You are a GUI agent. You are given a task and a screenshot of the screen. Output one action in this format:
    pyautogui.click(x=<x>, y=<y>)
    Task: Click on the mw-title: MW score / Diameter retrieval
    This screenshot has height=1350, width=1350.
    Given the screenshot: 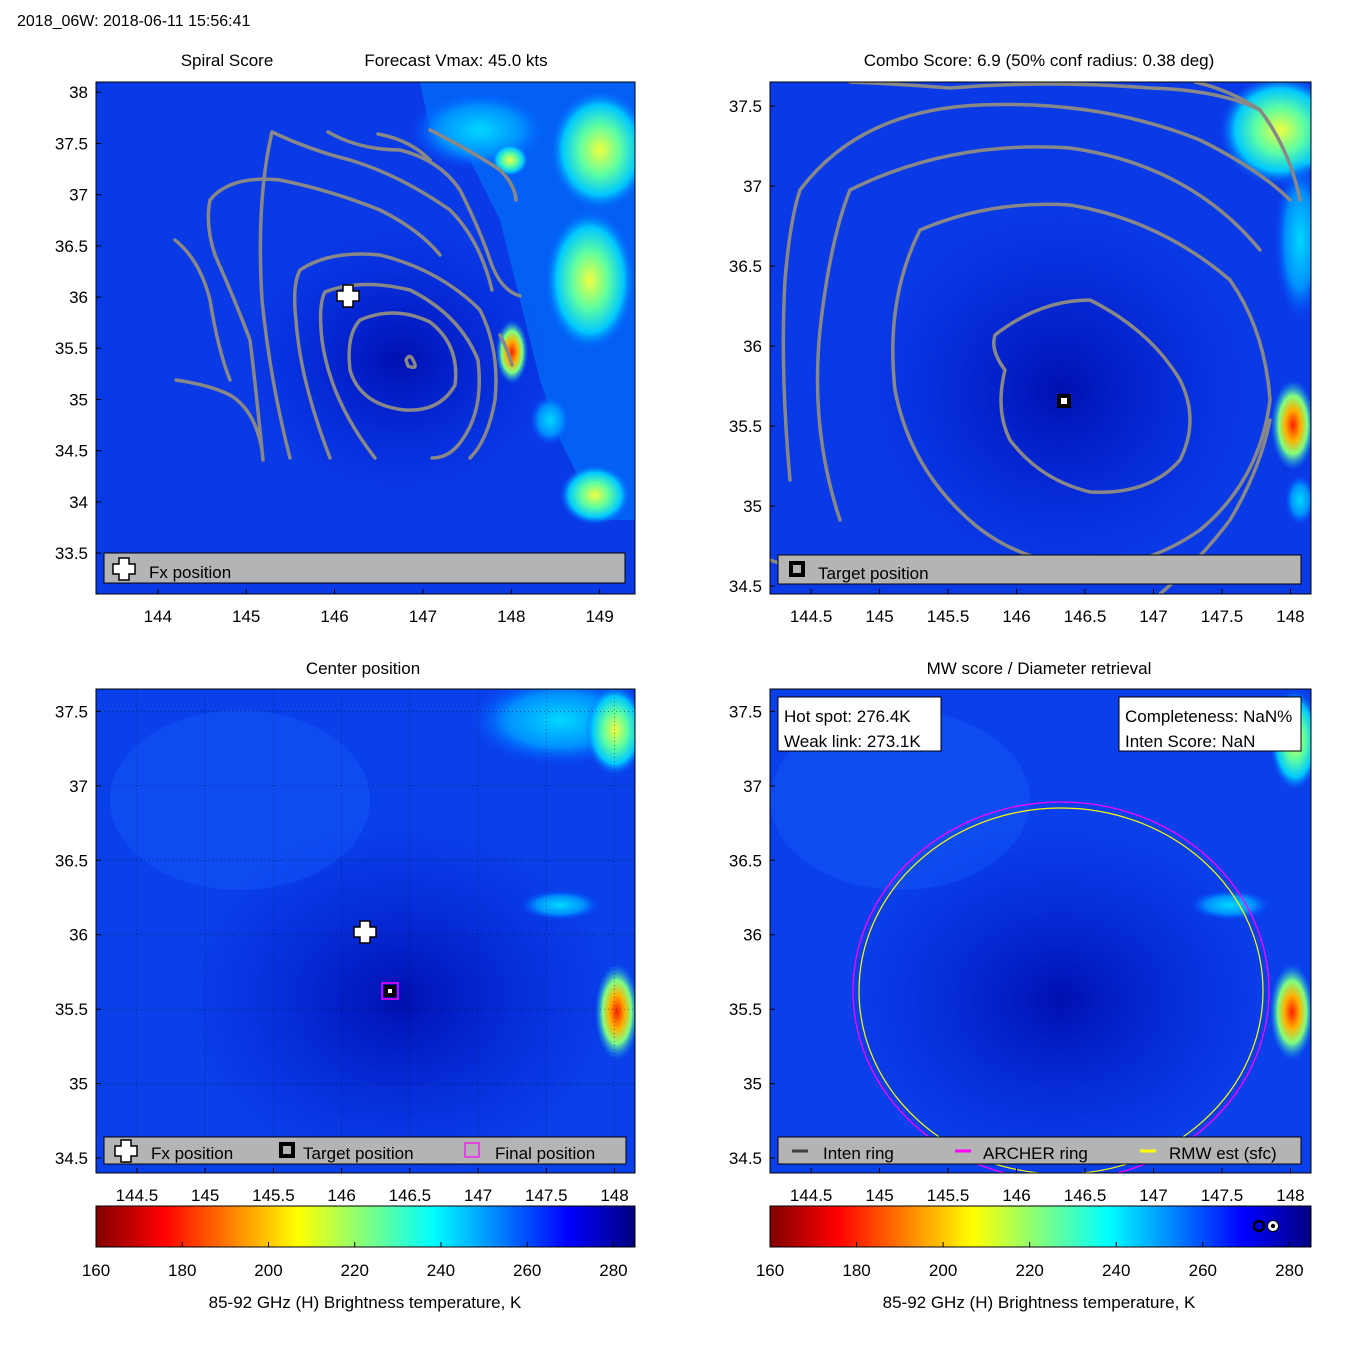 What is the action you would take?
    pyautogui.click(x=1039, y=668)
    